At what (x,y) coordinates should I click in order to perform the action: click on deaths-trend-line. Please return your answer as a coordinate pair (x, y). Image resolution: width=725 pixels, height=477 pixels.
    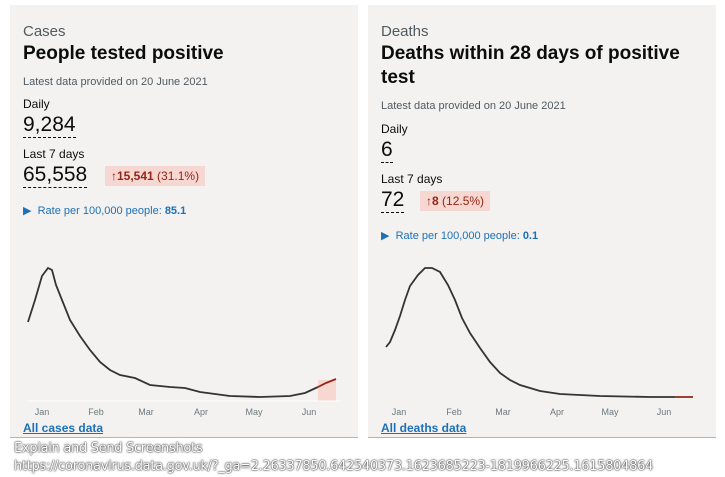
    Looking at the image, I should click on (530, 332).